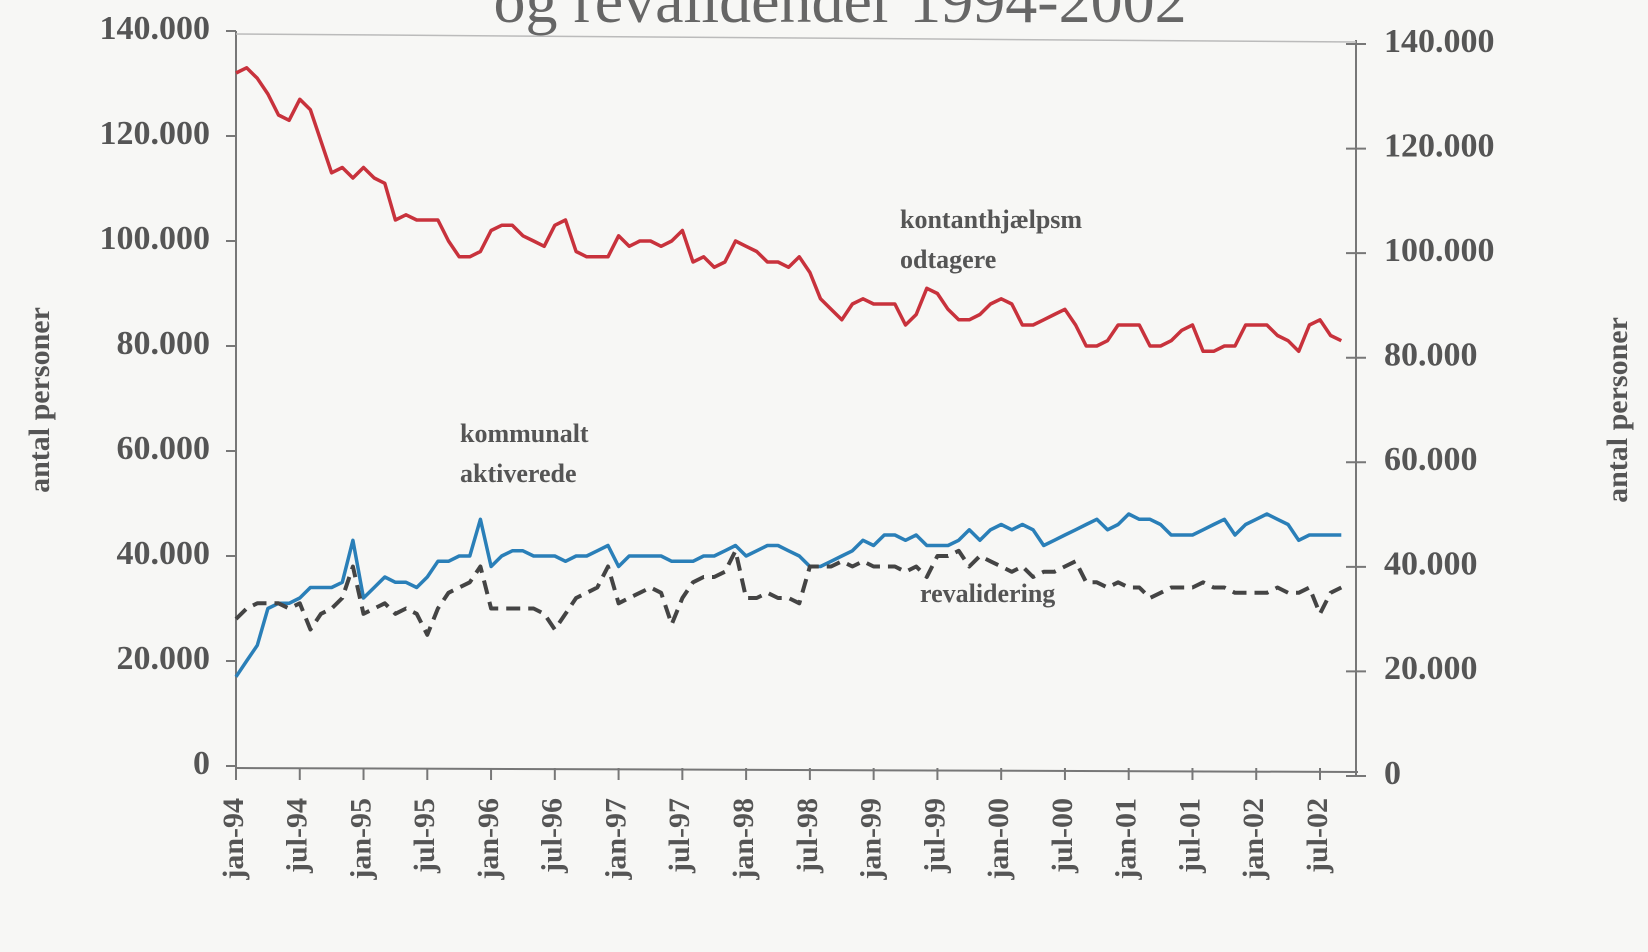  Describe the element at coordinates (934, 836) in the screenshot. I see `x-tick-label: jul-99` at that location.